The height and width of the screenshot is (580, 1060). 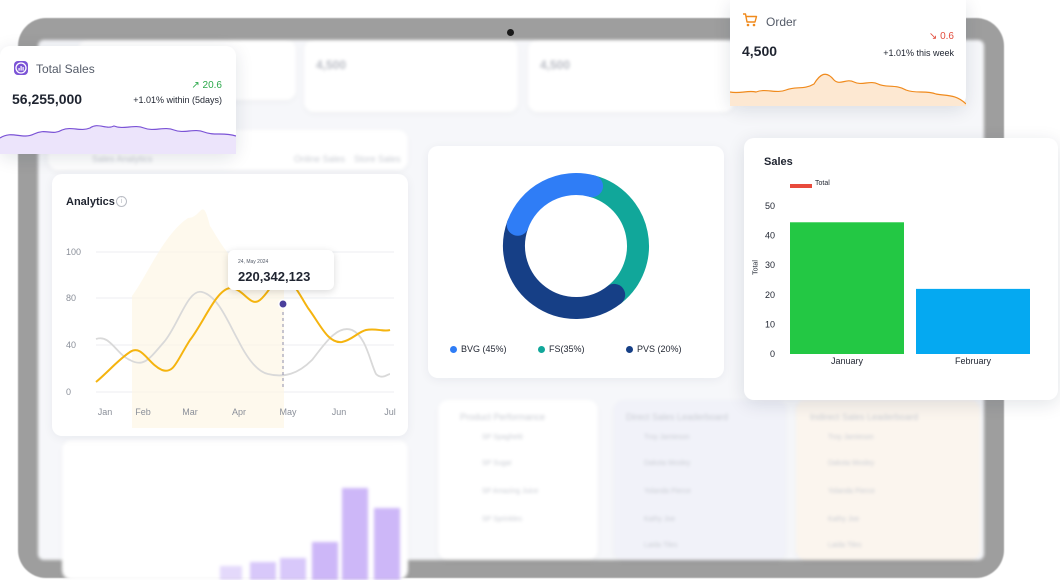 I want to click on y-tick-label: 100, so click(x=73, y=252).